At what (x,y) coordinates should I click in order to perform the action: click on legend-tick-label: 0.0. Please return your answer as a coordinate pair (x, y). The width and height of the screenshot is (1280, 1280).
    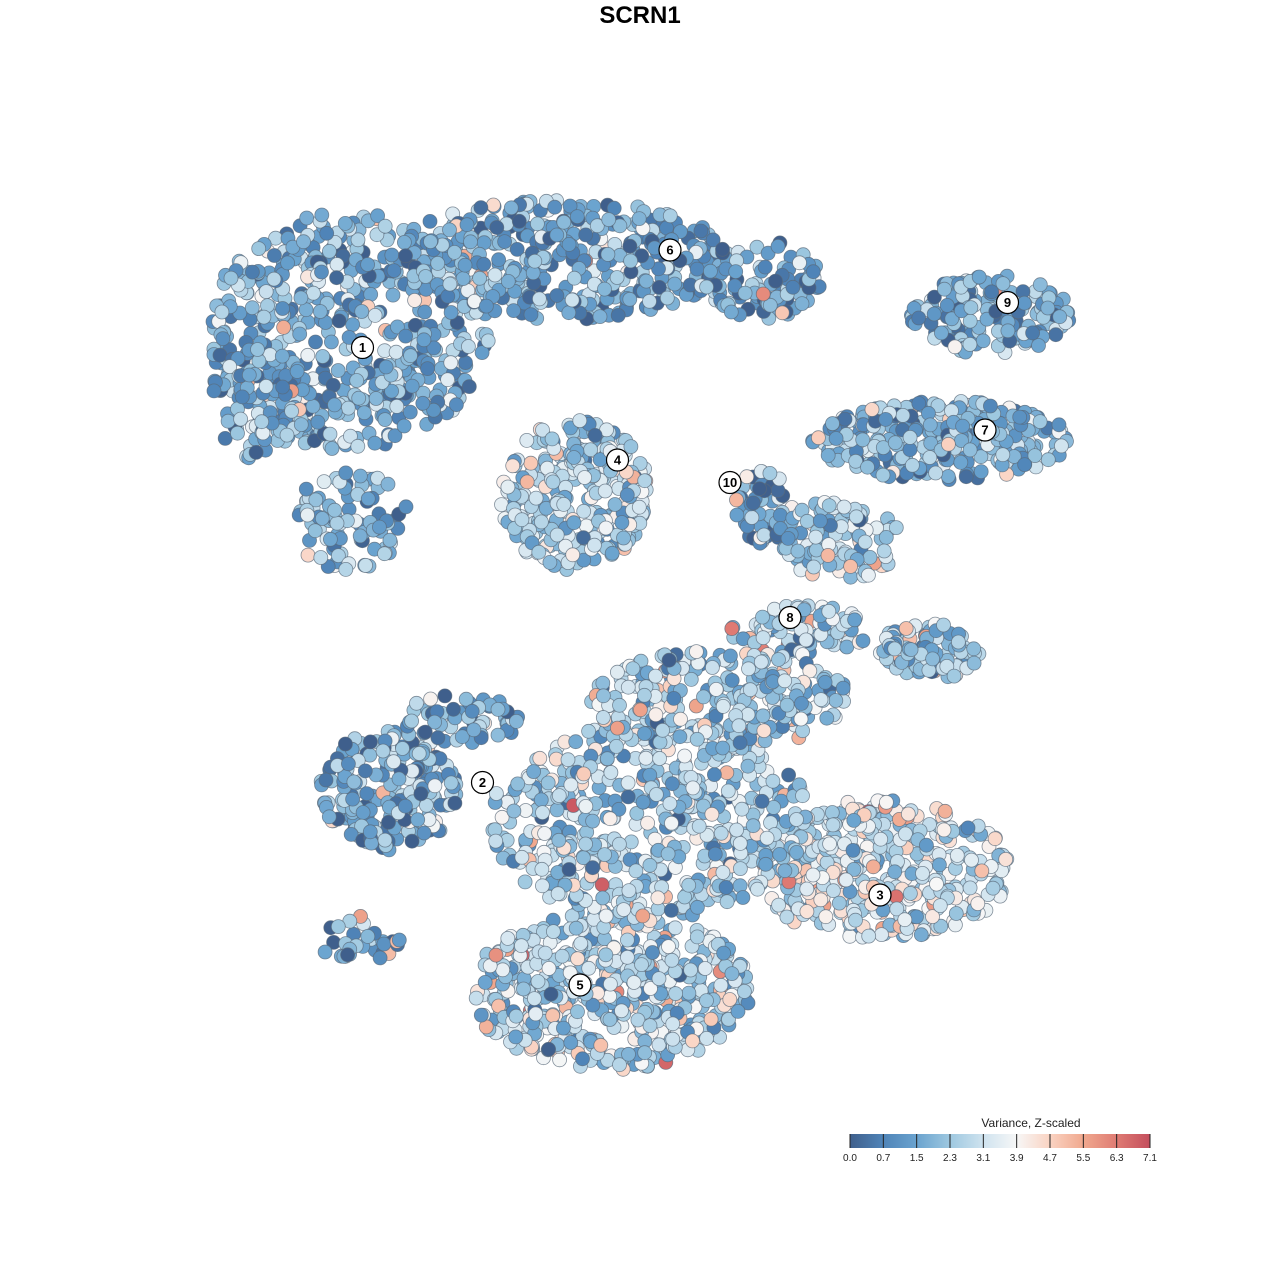
    Looking at the image, I should click on (850, 1158).